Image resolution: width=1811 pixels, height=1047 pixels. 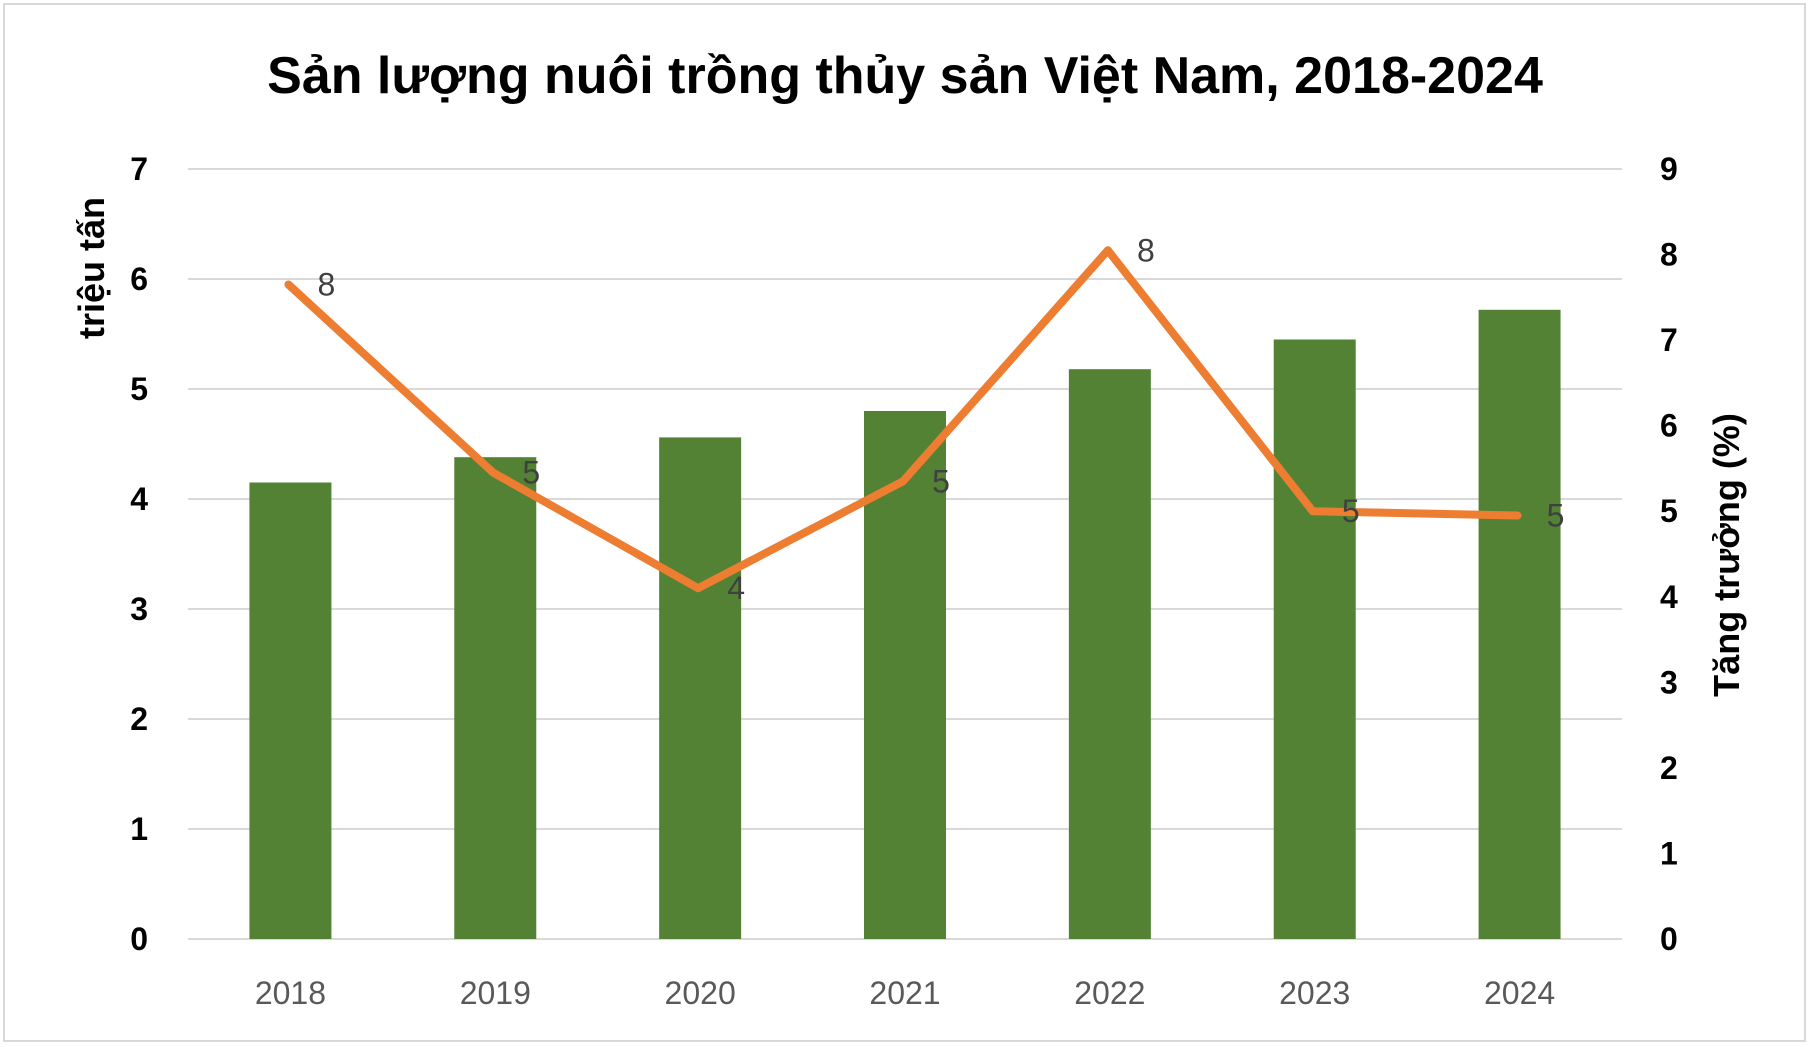 What do you see at coordinates (1669, 682) in the screenshot?
I see `right-tick-label: 3` at bounding box center [1669, 682].